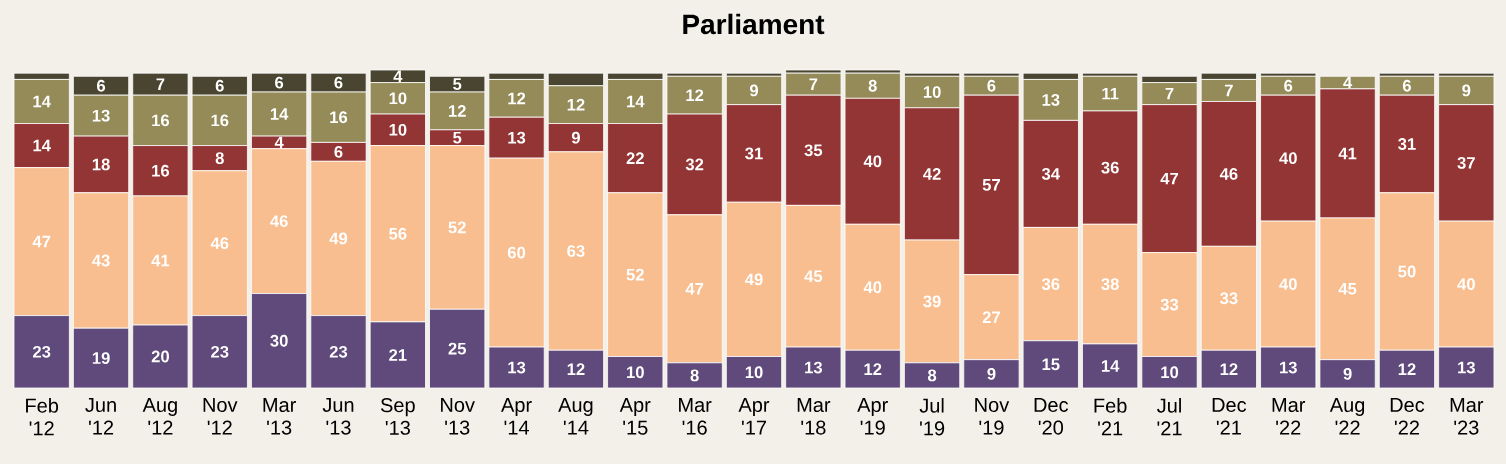 The height and width of the screenshot is (464, 1506). I want to click on data-label: 38, so click(1110, 284).